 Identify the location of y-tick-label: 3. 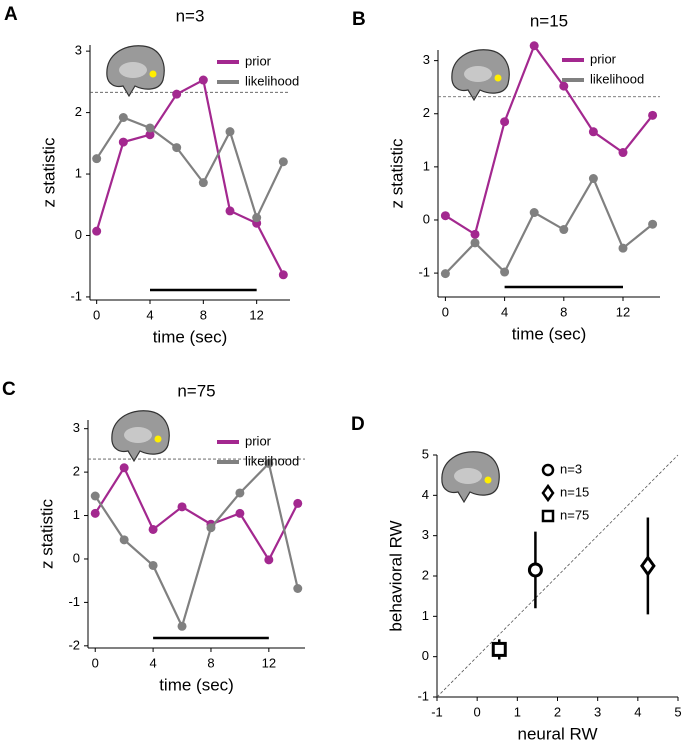
(76, 427).